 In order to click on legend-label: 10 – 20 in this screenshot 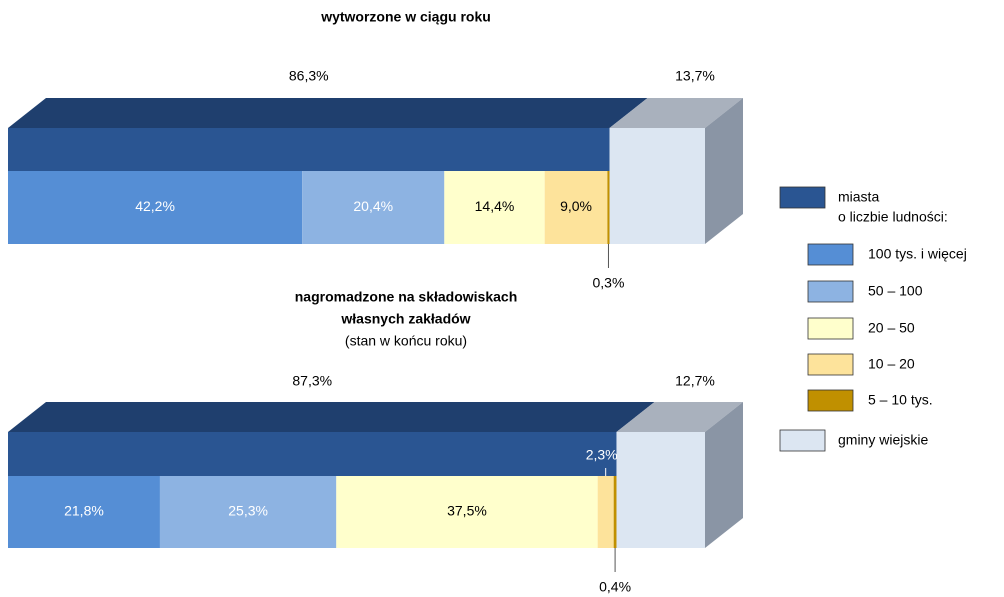, I will do `click(891, 364)`.